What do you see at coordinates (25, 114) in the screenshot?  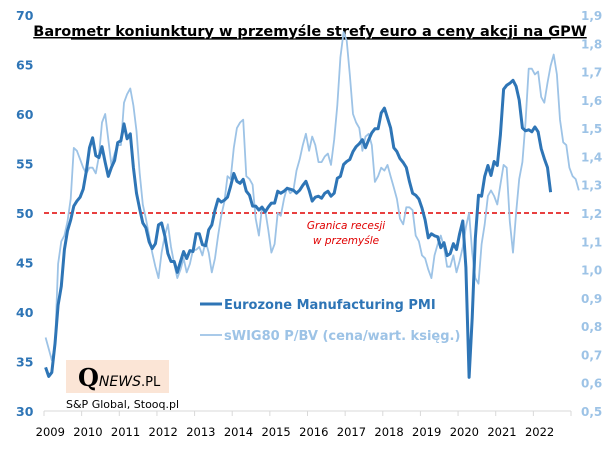 I see `y-left-tick-label: 60` at bounding box center [25, 114].